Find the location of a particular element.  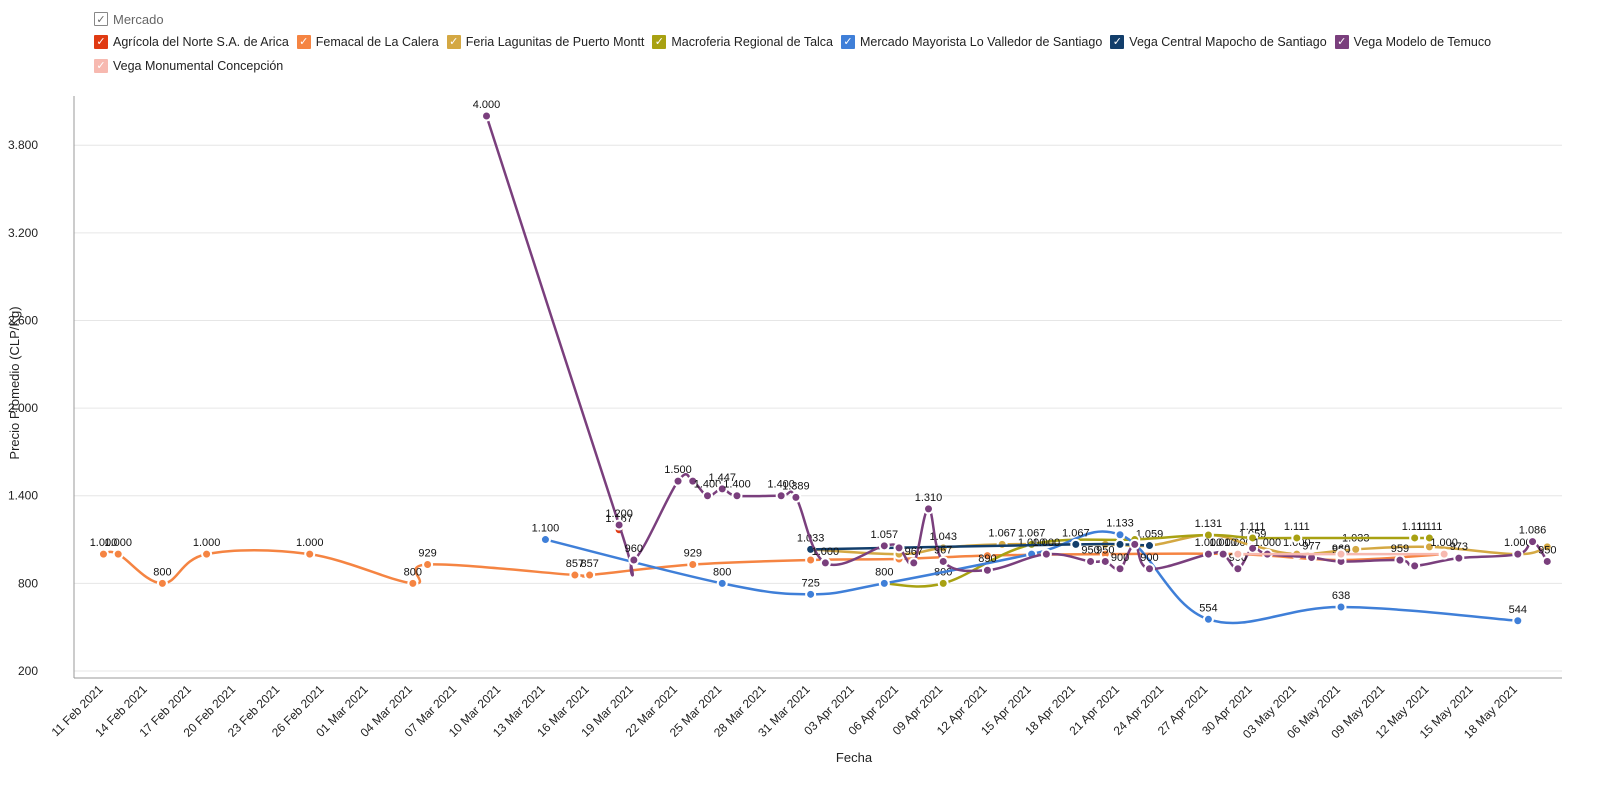

legend-item: ✓ Vega Modelo de Temuco is located at coordinates (1412, 42).